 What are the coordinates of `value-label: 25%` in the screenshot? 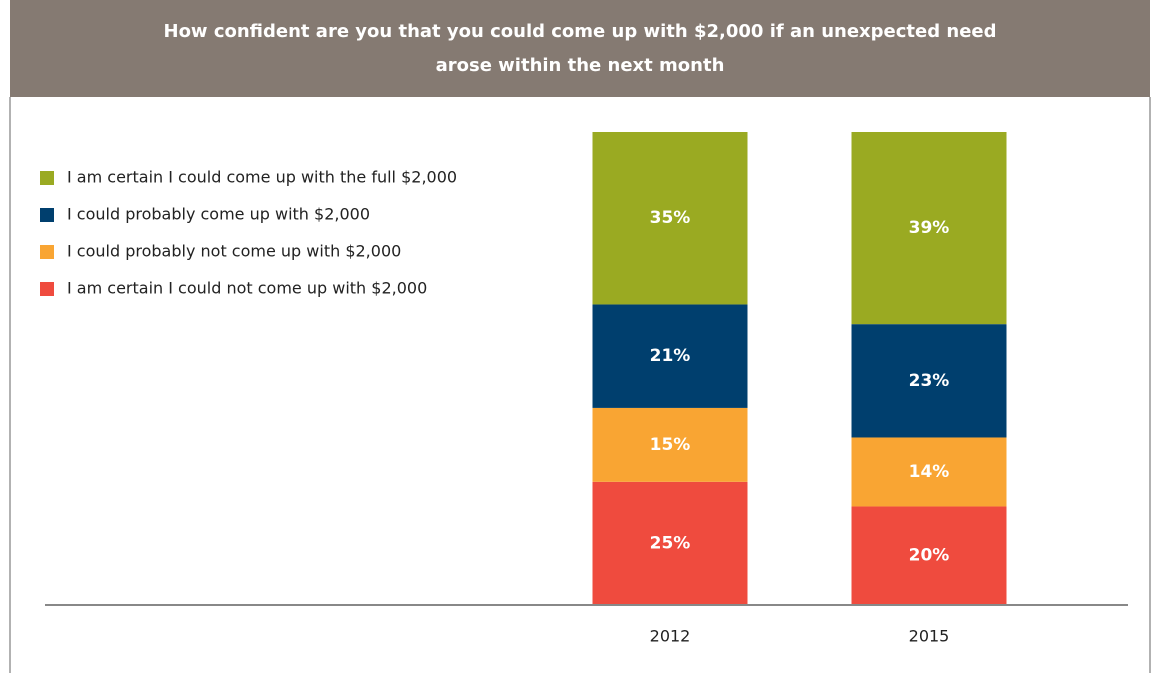 It's located at (670, 543).